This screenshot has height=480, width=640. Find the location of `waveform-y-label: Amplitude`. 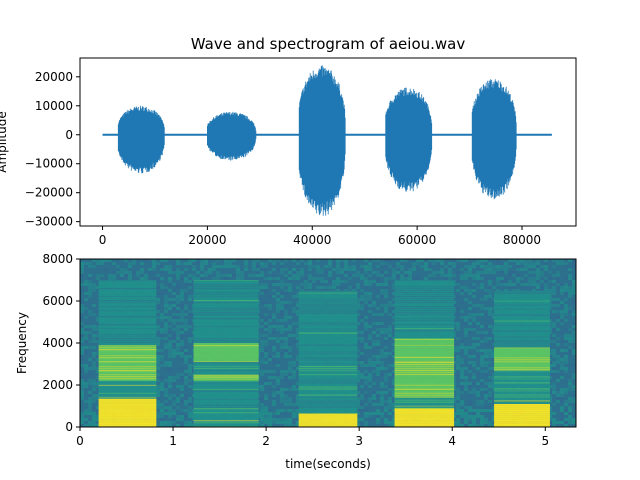

waveform-y-label: Amplitude is located at coordinates (4, 142).